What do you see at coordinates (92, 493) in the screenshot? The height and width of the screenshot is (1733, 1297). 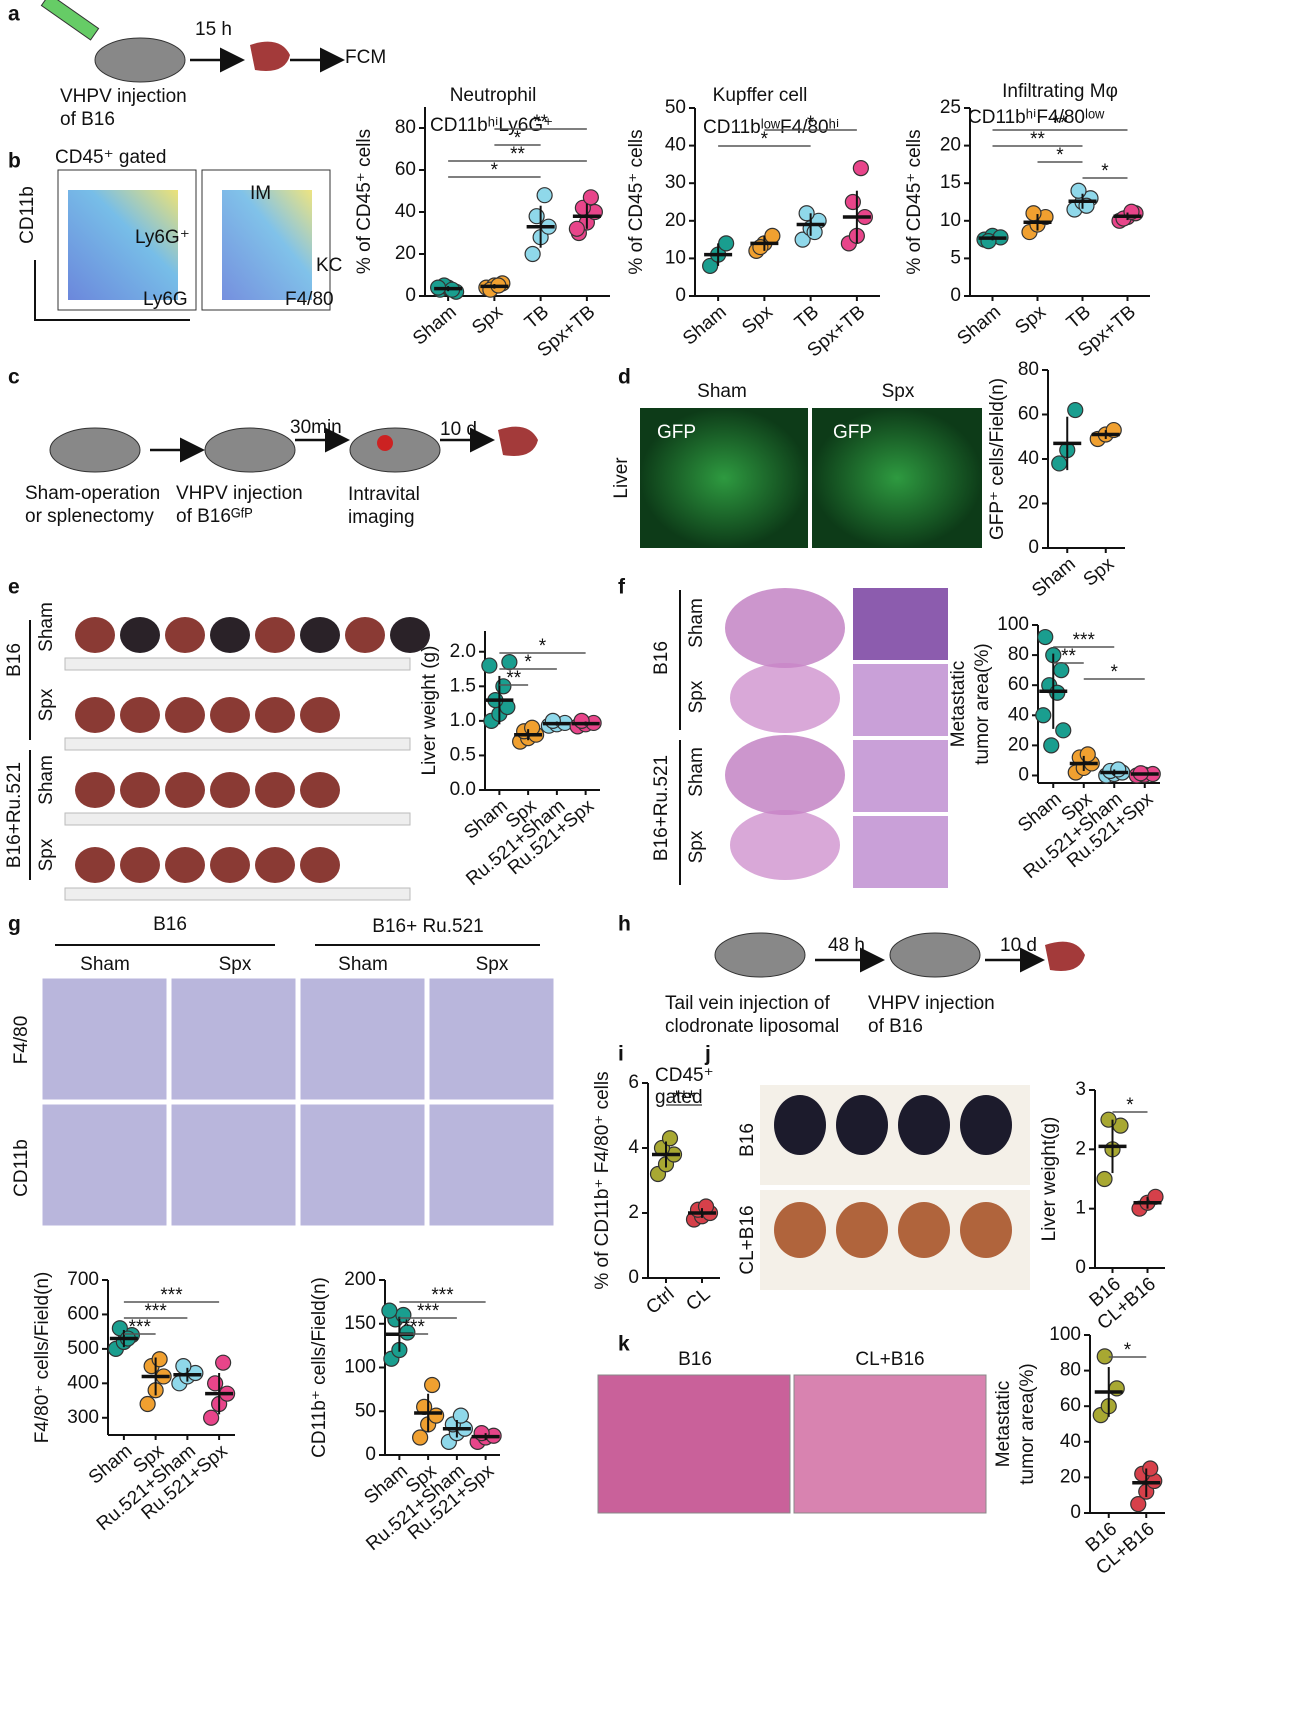 I see `label: Sham-operation` at bounding box center [92, 493].